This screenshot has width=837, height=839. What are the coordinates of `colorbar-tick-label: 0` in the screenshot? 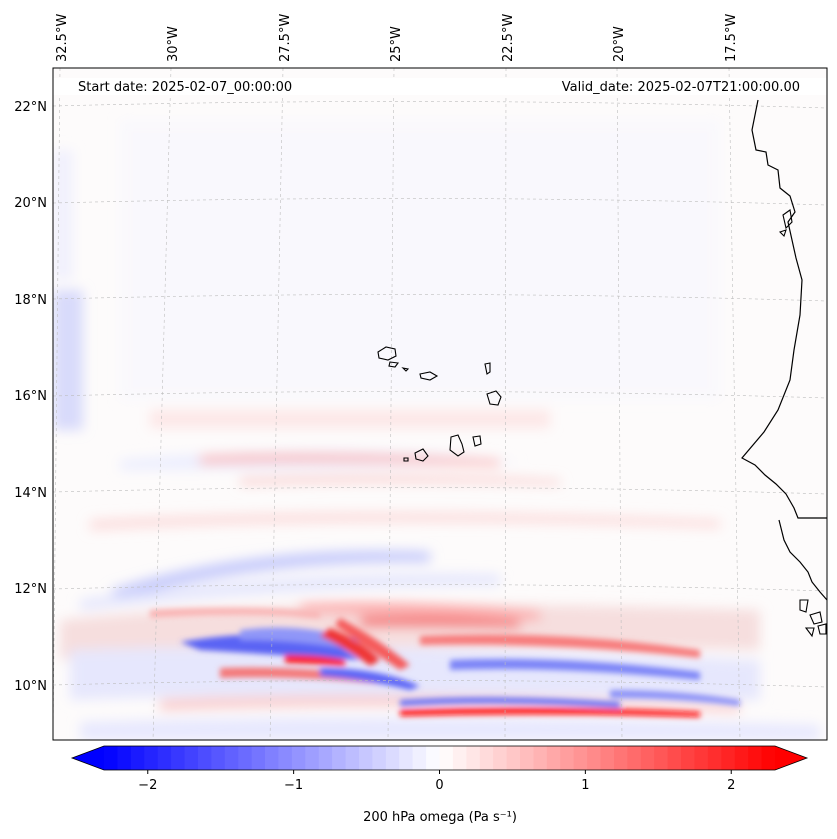 It's located at (439, 785).